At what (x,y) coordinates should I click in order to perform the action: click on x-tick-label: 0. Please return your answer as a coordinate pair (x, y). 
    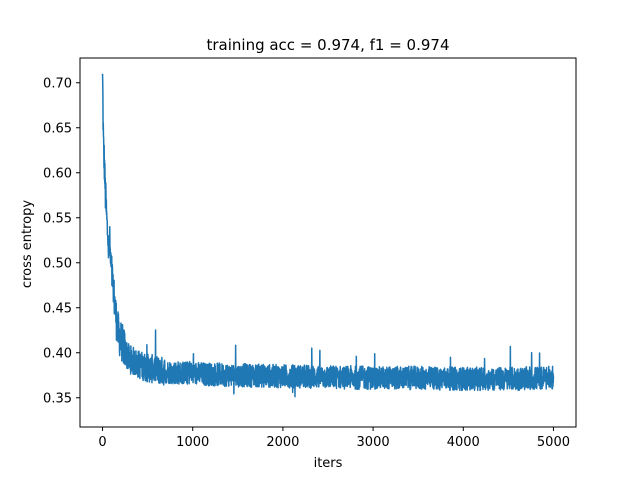
    Looking at the image, I should click on (102, 442).